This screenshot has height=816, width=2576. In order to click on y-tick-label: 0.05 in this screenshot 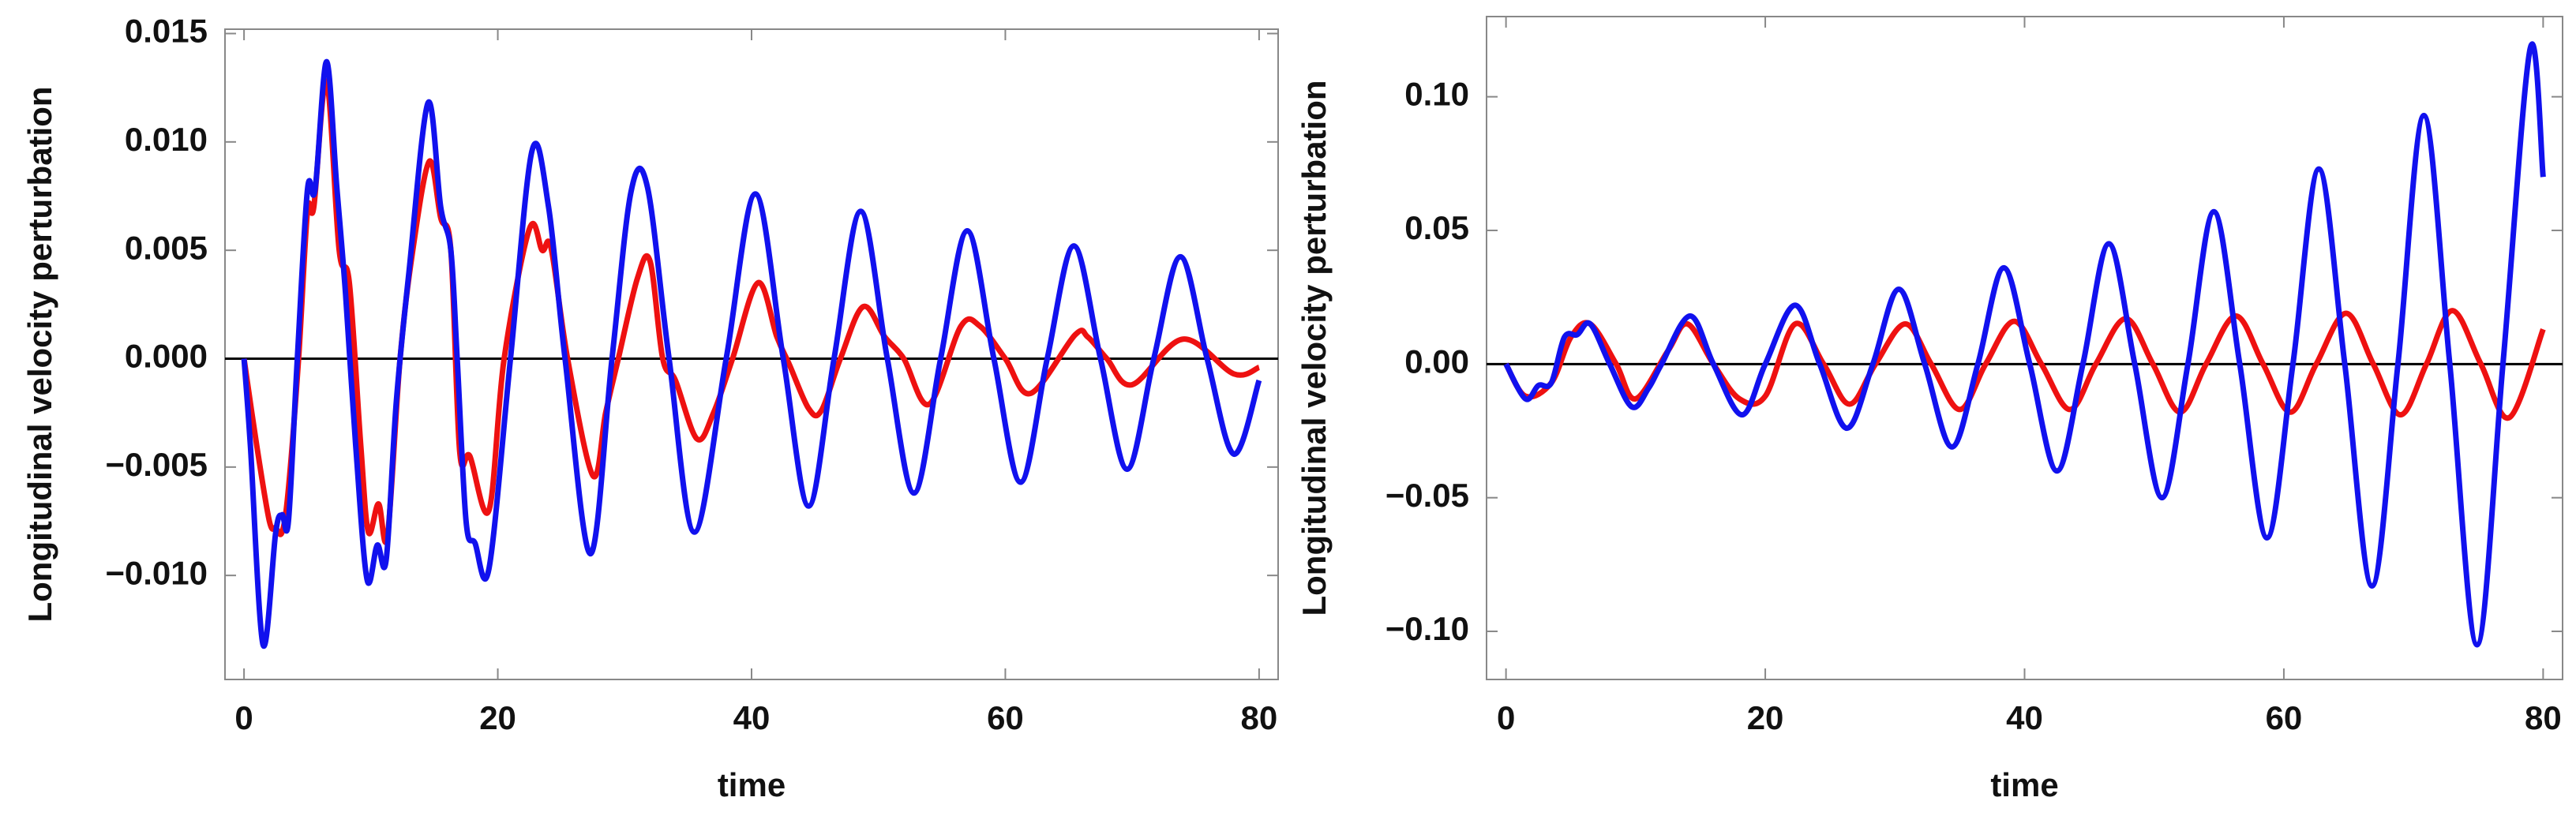, I will do `click(1436, 227)`.